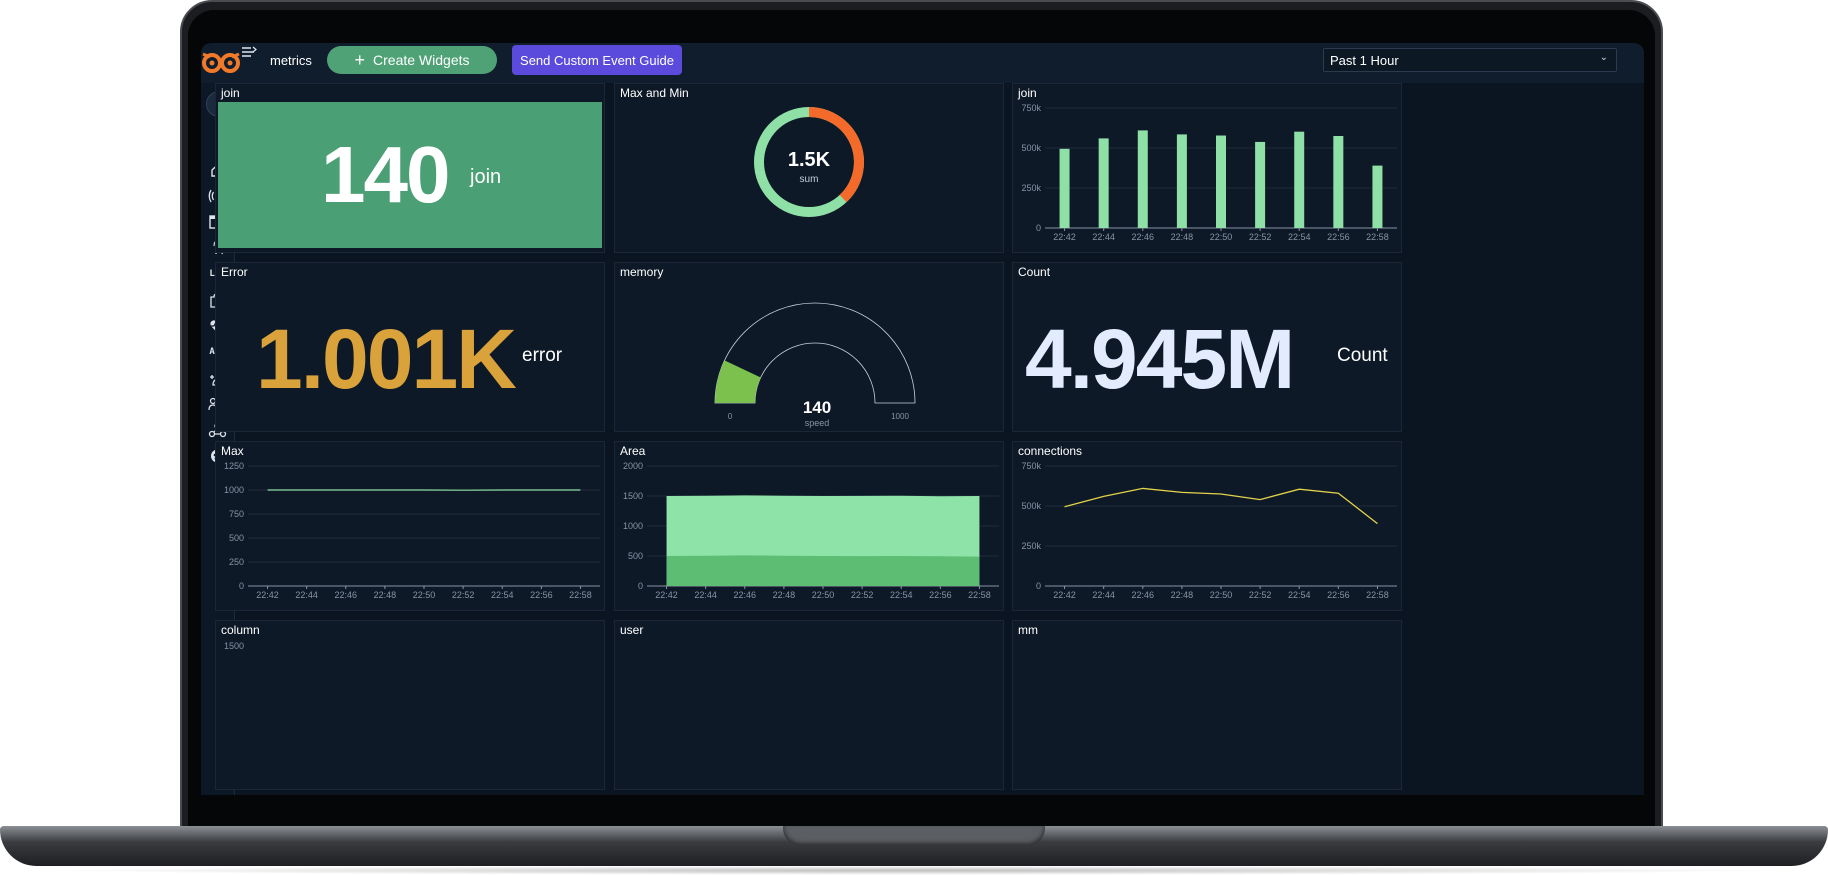 The height and width of the screenshot is (875, 1828). What do you see at coordinates (360, 60) in the screenshot?
I see `plus-icon: +` at bounding box center [360, 60].